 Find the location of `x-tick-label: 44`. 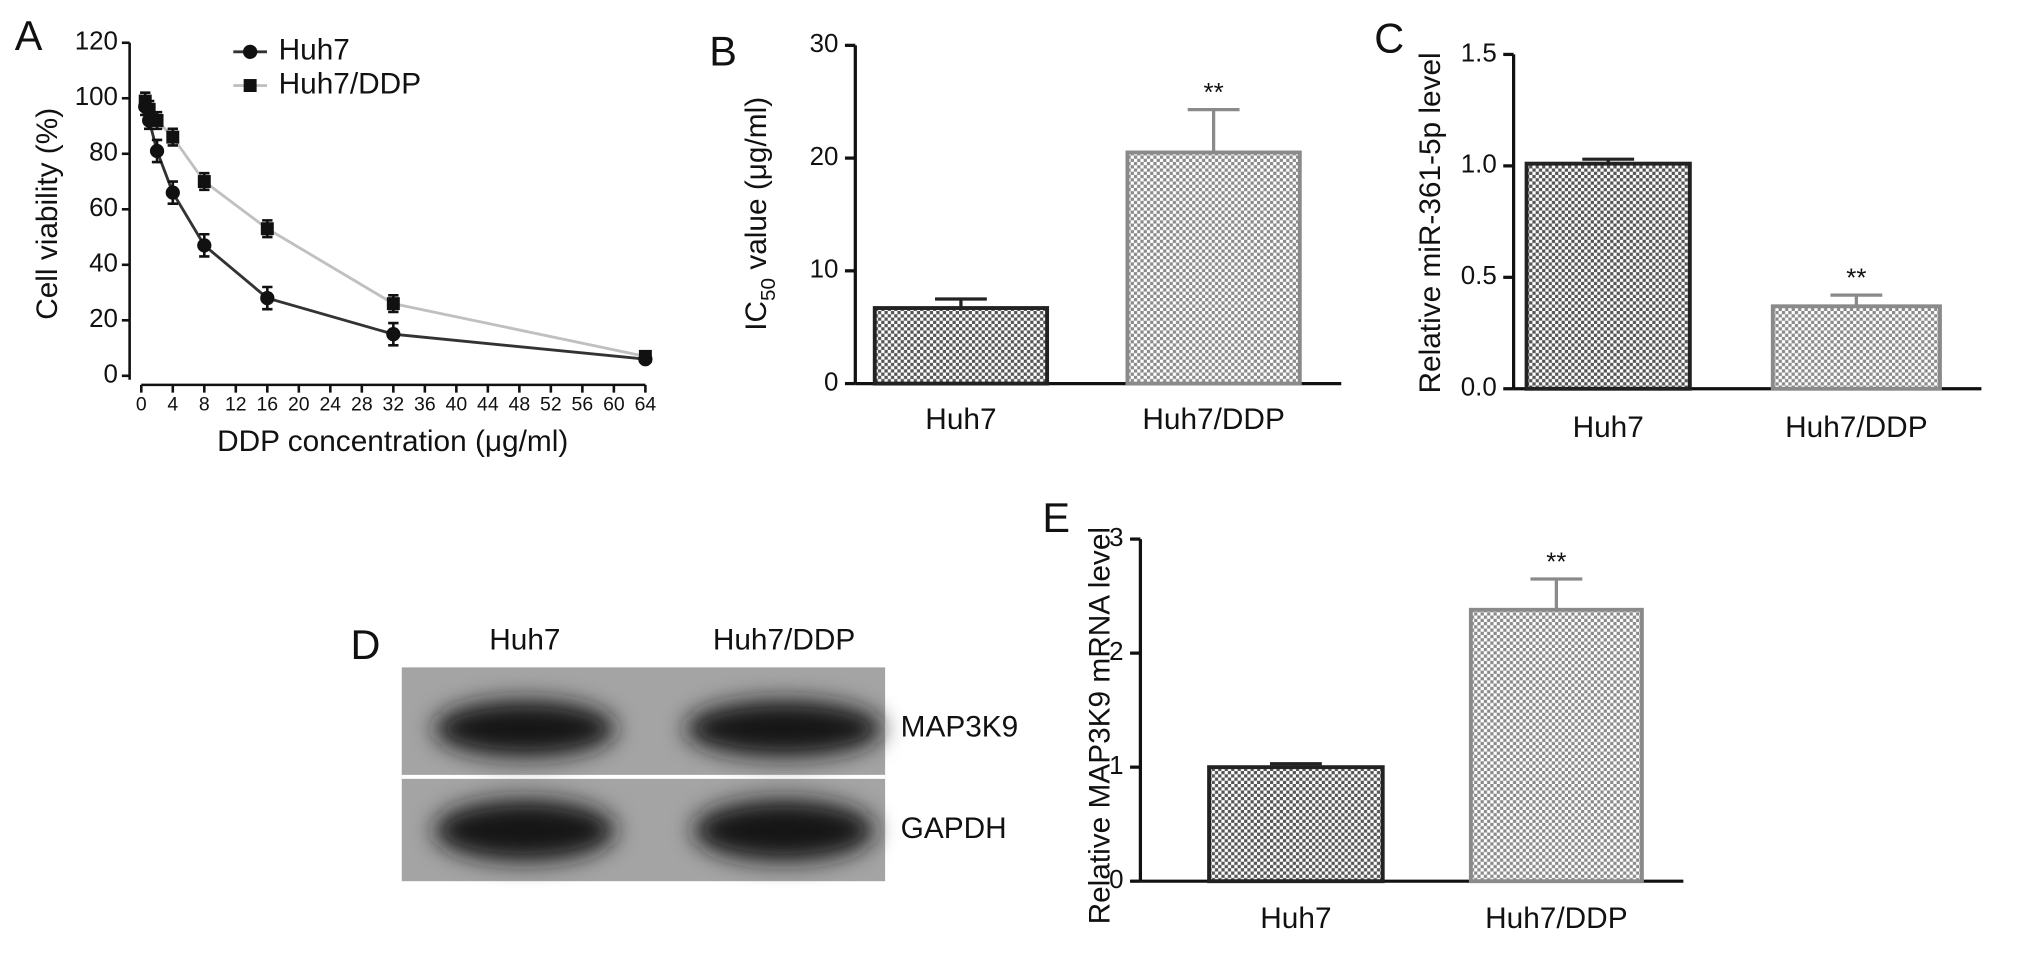

x-tick-label: 44 is located at coordinates (488, 405).